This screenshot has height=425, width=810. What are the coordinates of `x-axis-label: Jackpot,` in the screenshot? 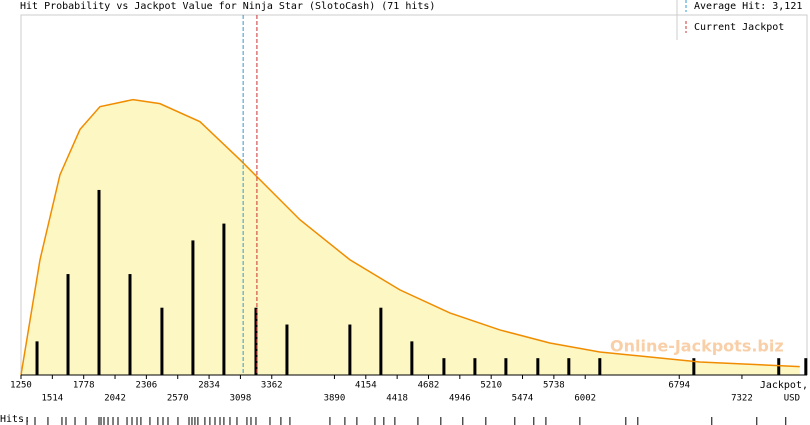 It's located at (784, 385).